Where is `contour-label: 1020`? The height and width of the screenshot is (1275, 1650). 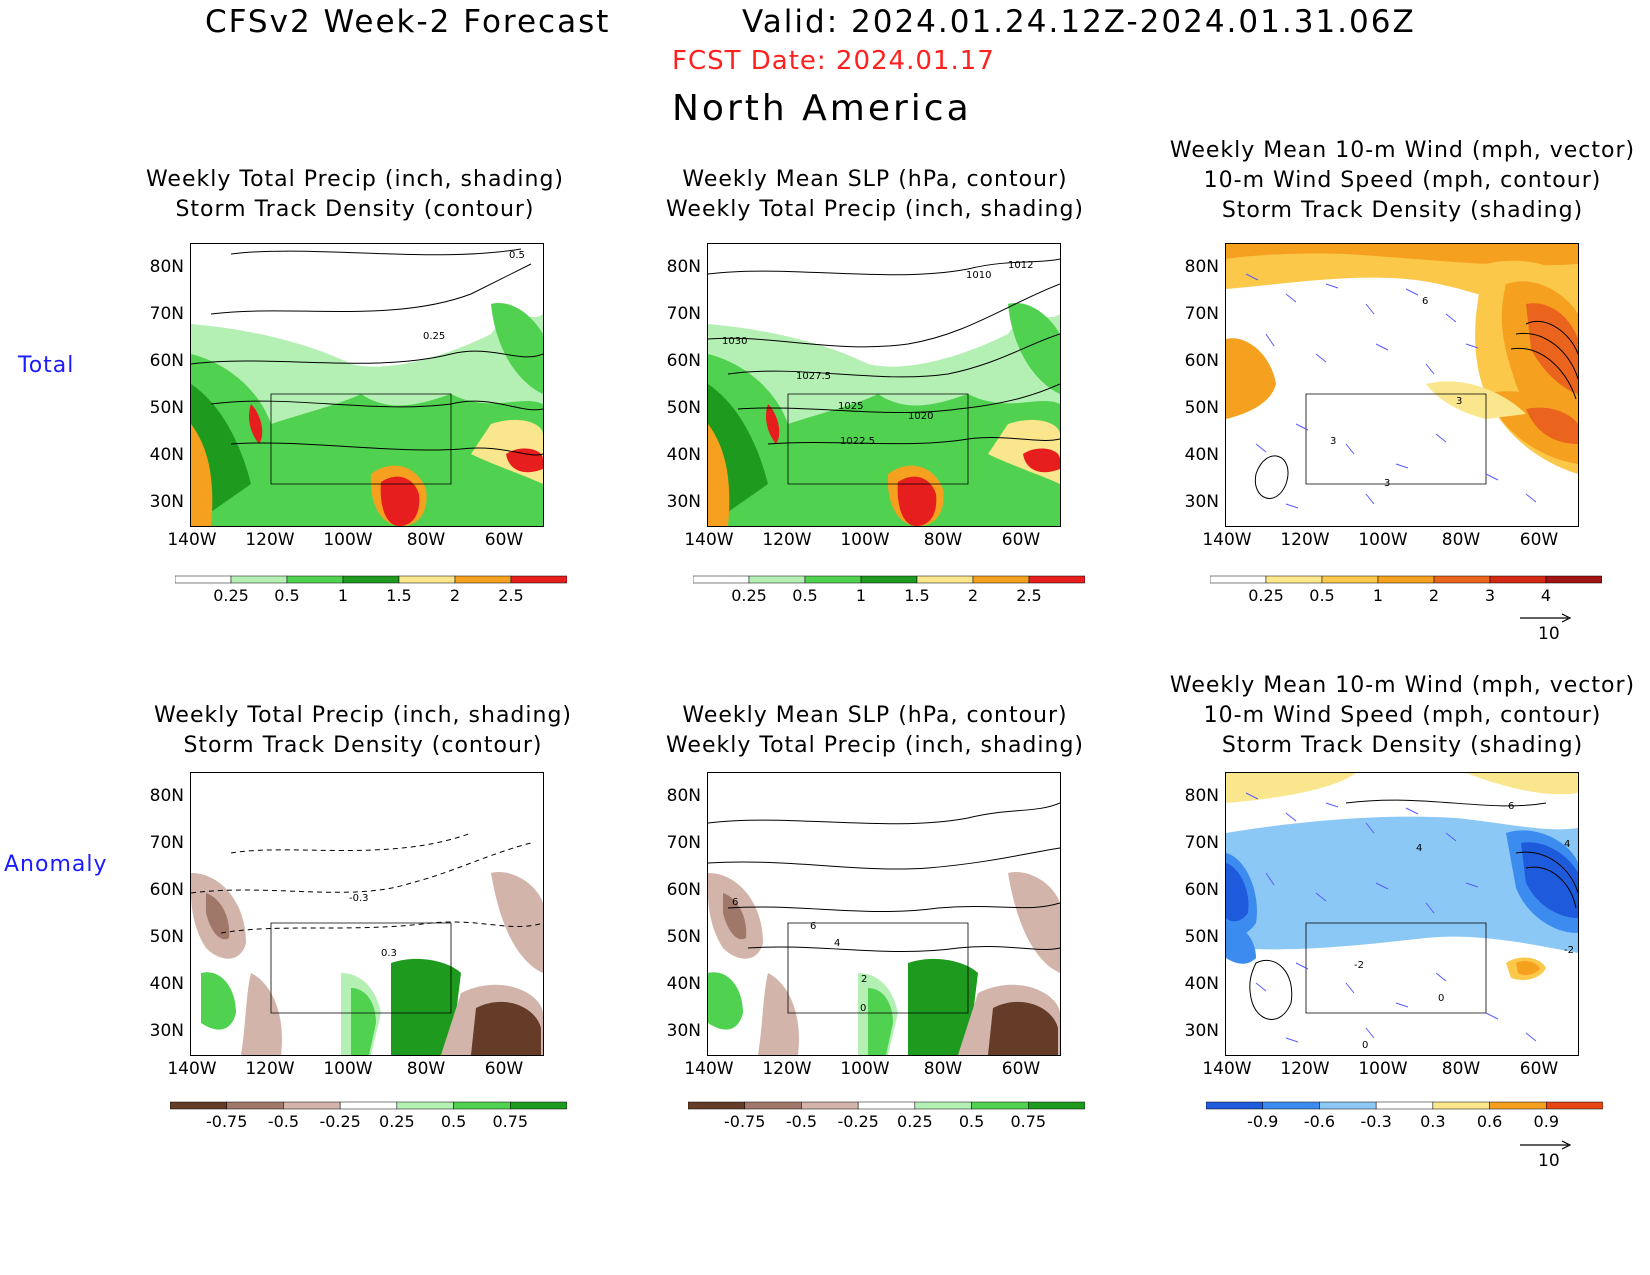 contour-label: 1020 is located at coordinates (920, 416).